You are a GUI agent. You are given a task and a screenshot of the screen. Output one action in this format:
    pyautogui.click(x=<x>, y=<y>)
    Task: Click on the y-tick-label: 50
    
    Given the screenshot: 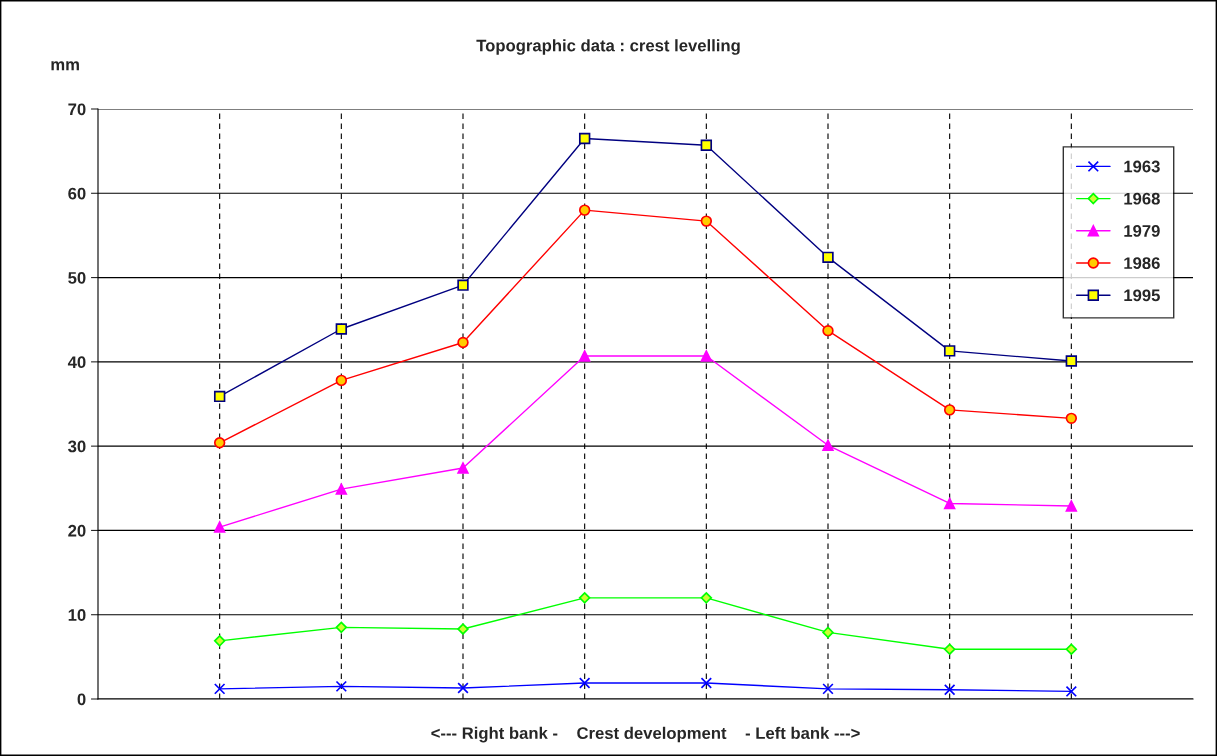 What is the action you would take?
    pyautogui.click(x=77, y=277)
    